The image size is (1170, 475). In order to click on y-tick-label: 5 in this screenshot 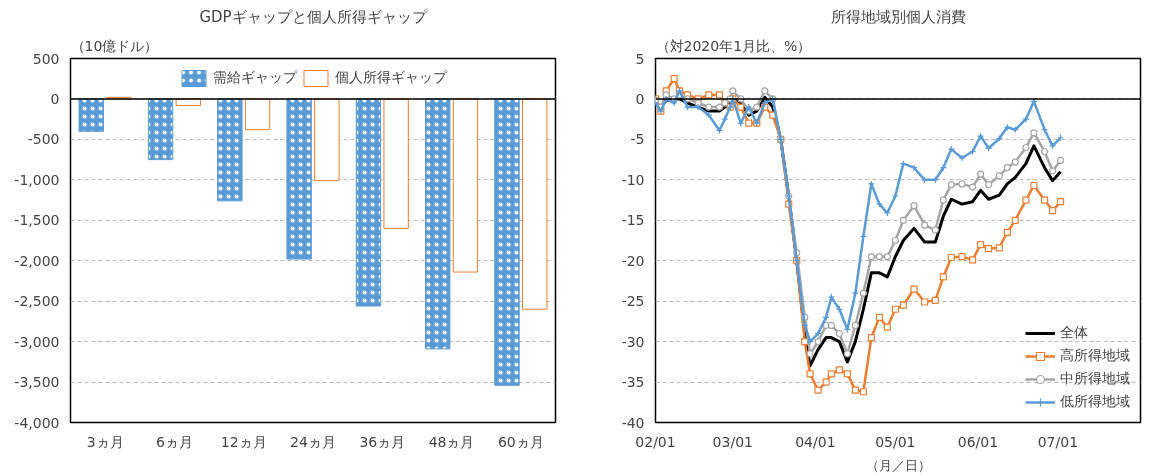, I will do `click(640, 58)`.